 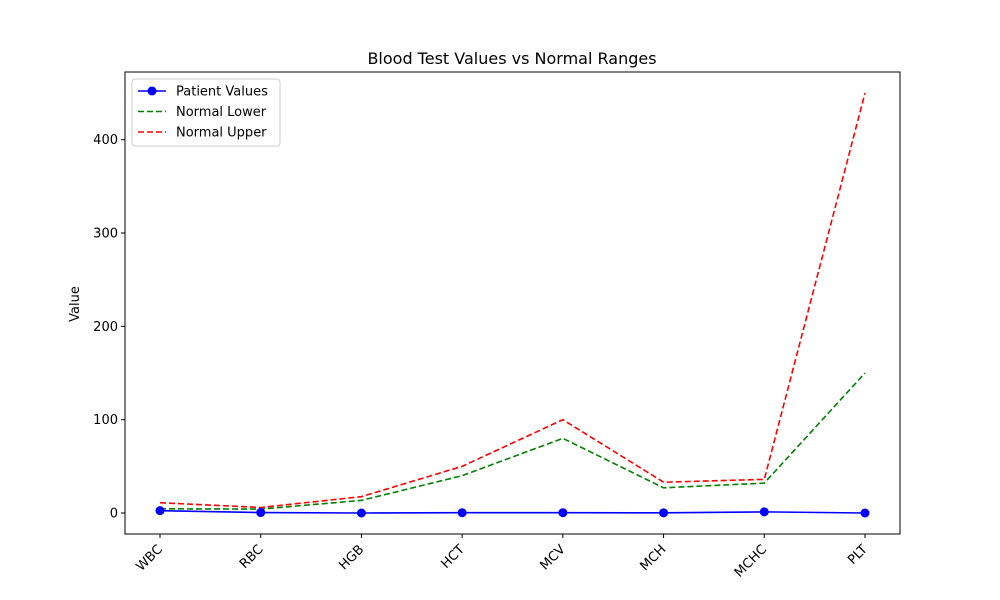 What do you see at coordinates (150, 558) in the screenshot?
I see `x-tick-label: WBC` at bounding box center [150, 558].